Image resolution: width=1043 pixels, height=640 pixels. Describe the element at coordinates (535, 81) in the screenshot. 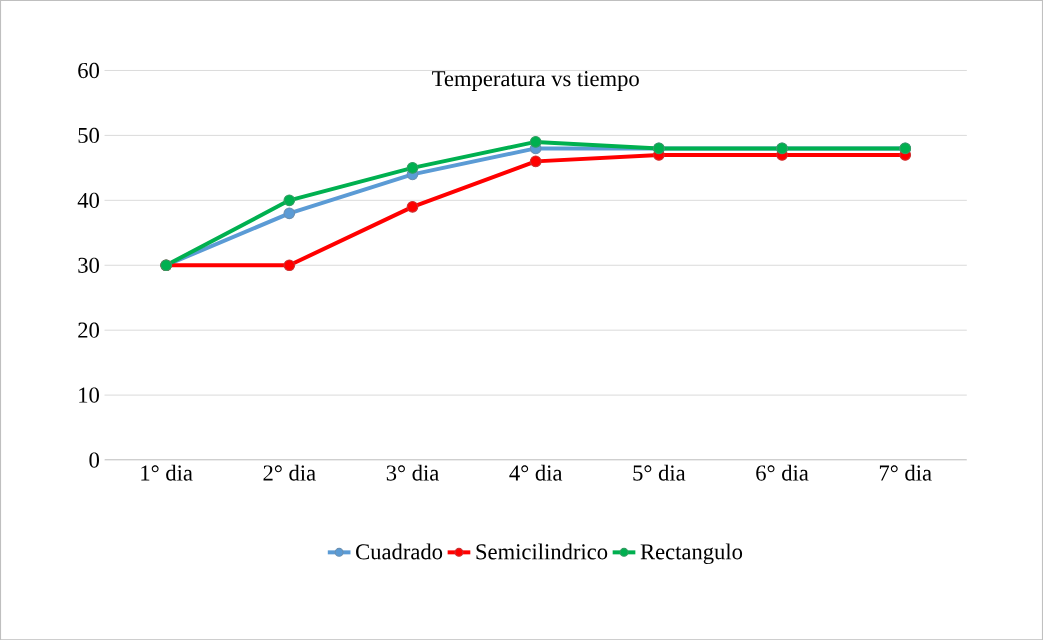

I see `chart-title: Temperatura vs tiempo` at that location.